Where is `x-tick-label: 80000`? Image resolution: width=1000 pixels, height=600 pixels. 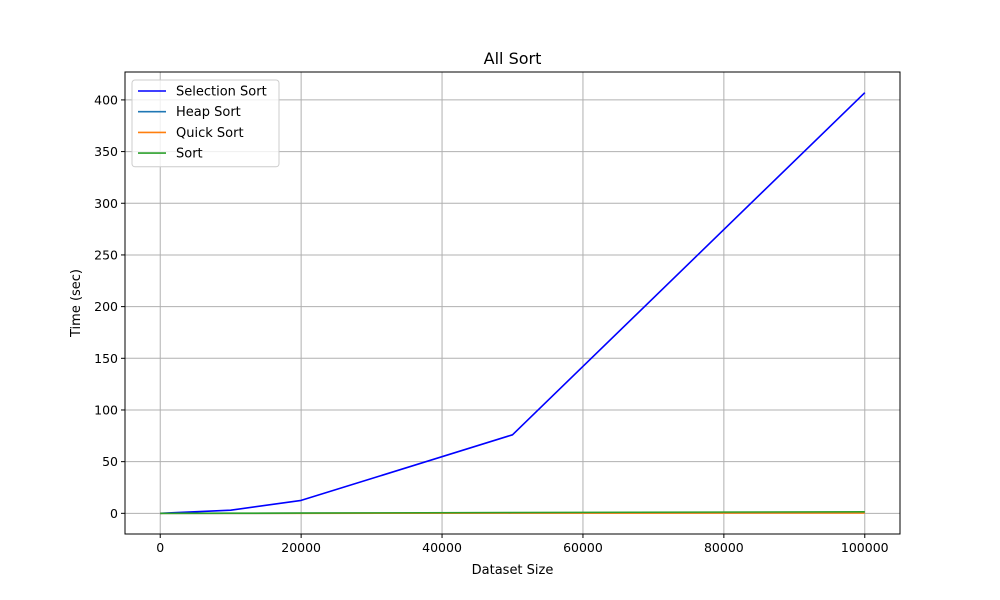
x-tick-label: 80000 is located at coordinates (724, 547).